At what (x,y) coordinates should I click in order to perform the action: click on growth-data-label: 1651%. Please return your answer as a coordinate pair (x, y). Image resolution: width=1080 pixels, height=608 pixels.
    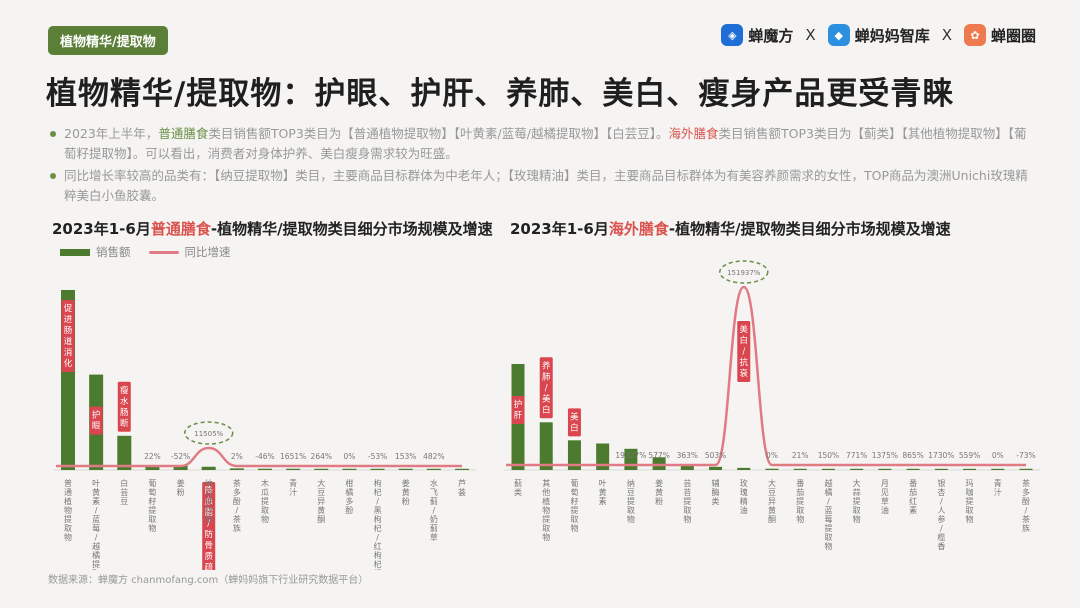
    Looking at the image, I should click on (293, 456).